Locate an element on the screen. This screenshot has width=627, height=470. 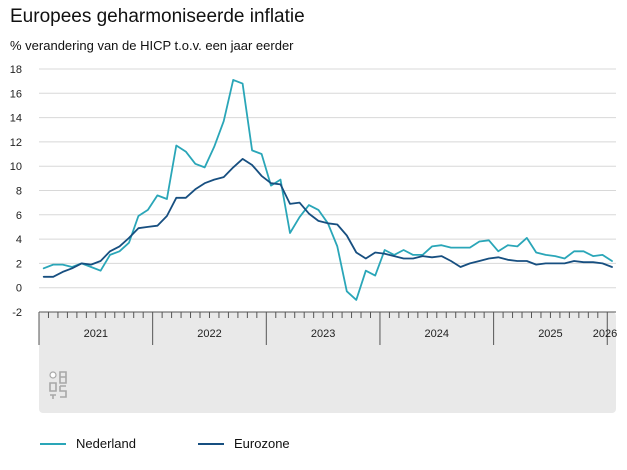
legend-item-eurozone: Eurozone is located at coordinates (244, 443).